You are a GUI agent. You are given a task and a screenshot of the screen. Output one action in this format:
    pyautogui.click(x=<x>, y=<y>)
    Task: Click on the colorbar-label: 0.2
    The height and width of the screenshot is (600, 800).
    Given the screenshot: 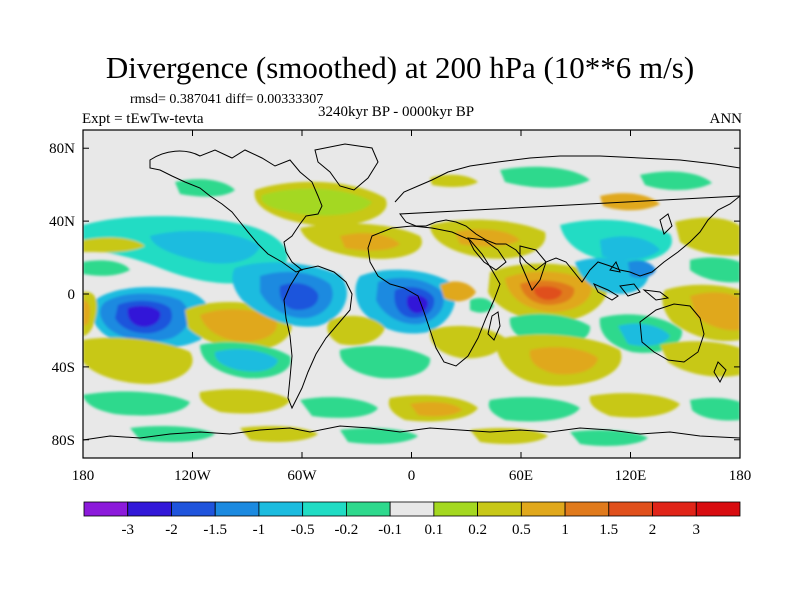 What is the action you would take?
    pyautogui.click(x=477, y=530)
    